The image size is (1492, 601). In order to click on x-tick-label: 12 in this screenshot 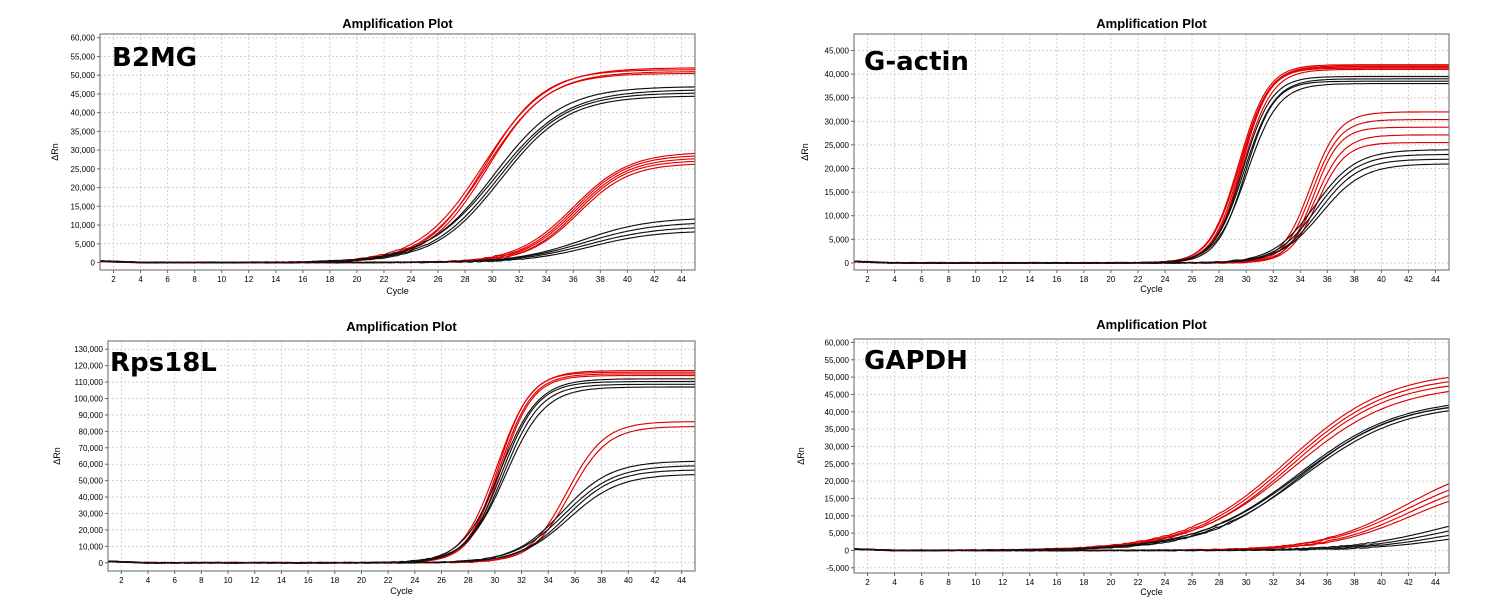, I will do `click(254, 580)`.